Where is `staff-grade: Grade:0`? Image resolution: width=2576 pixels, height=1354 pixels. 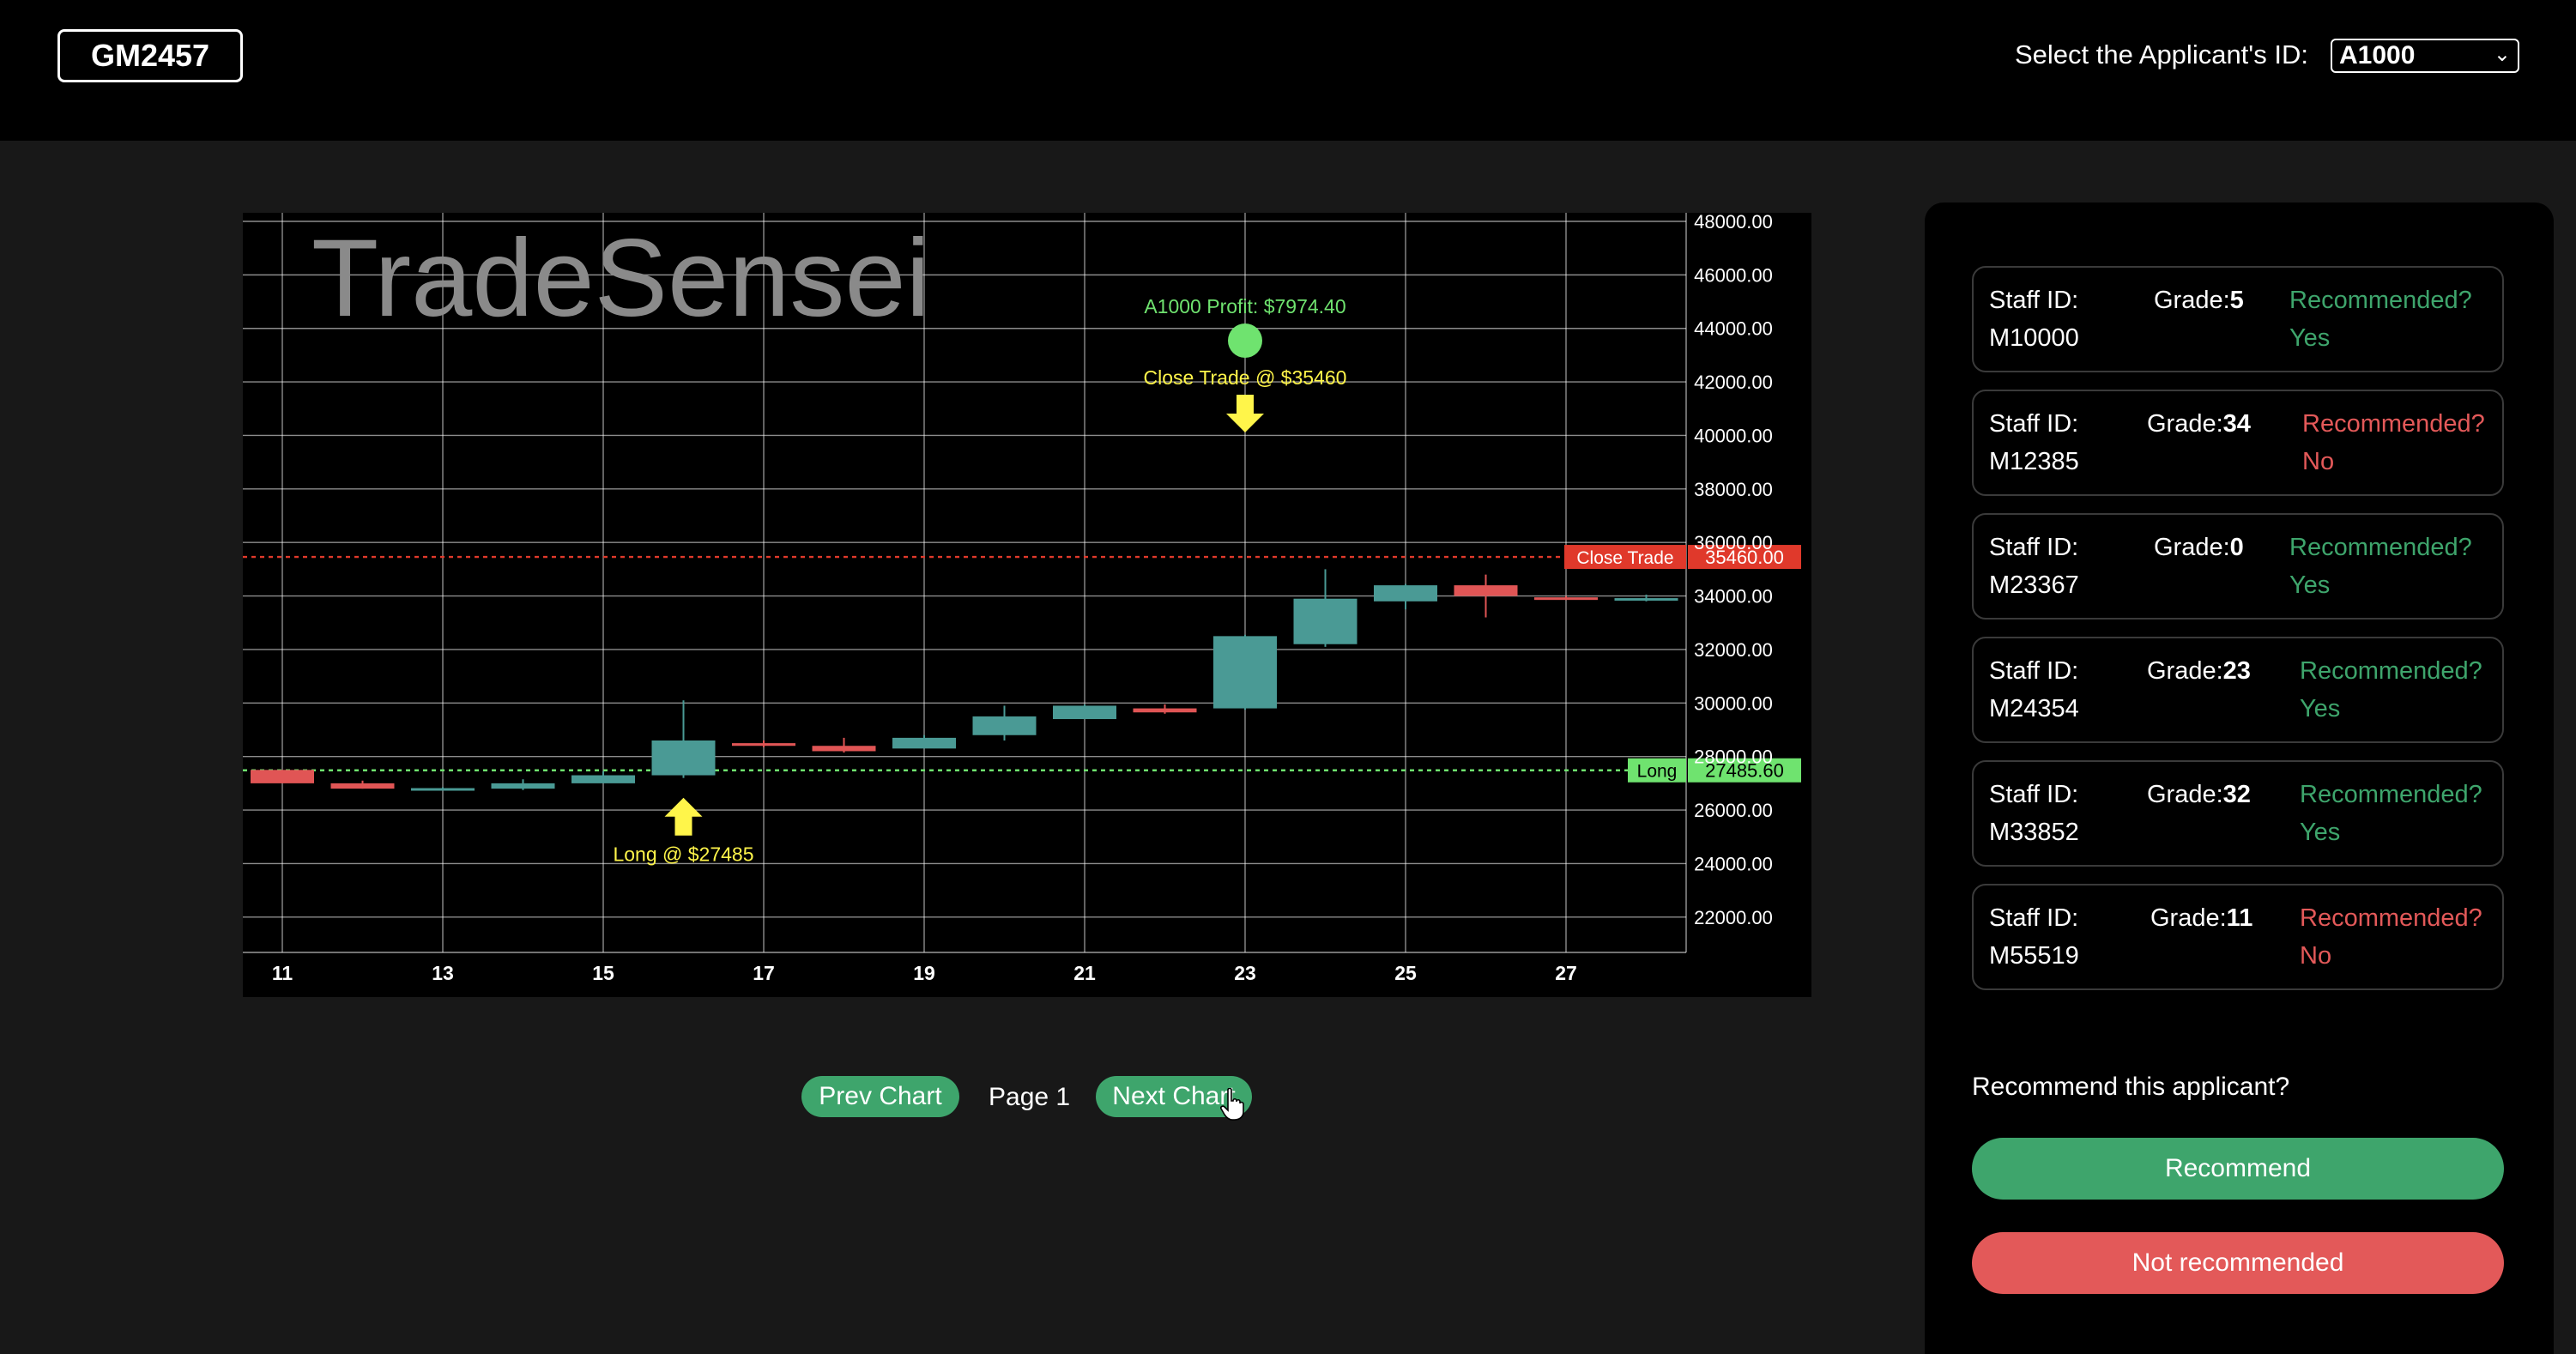 staff-grade: Grade:0 is located at coordinates (2199, 547).